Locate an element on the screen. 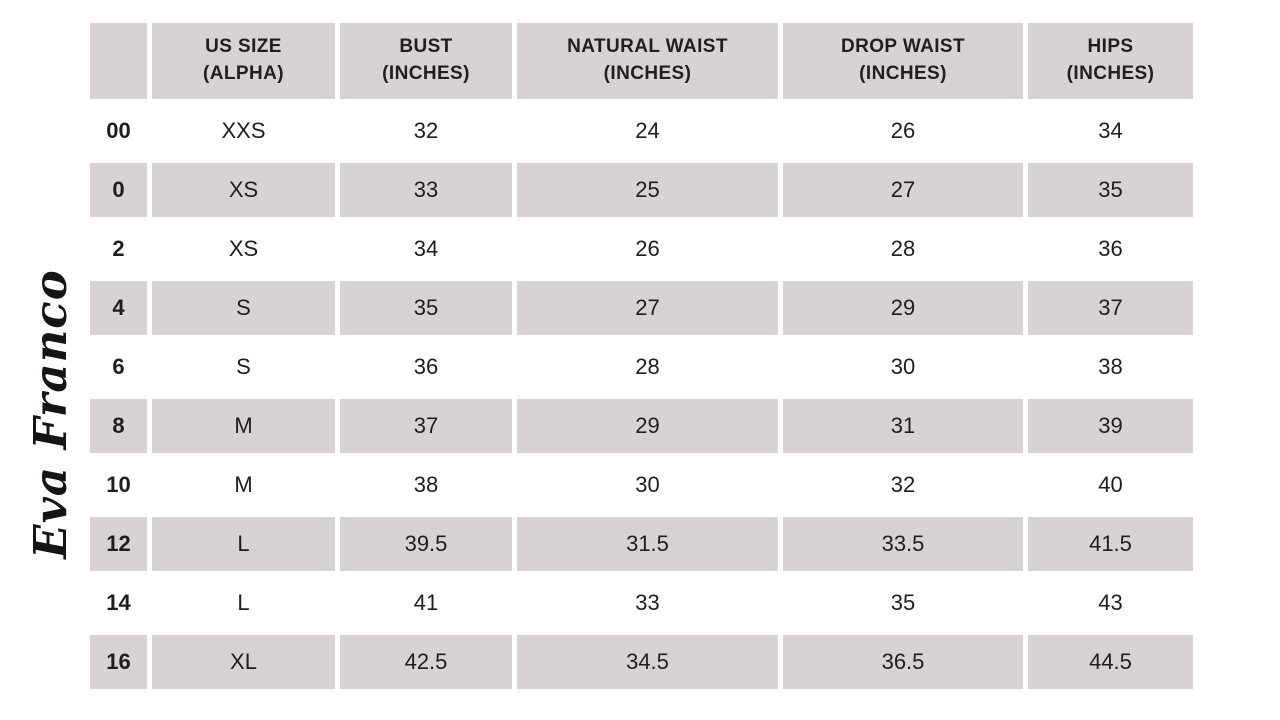 This screenshot has width=1280, height=720. drop-waist-cell: 32 is located at coordinates (903, 485).